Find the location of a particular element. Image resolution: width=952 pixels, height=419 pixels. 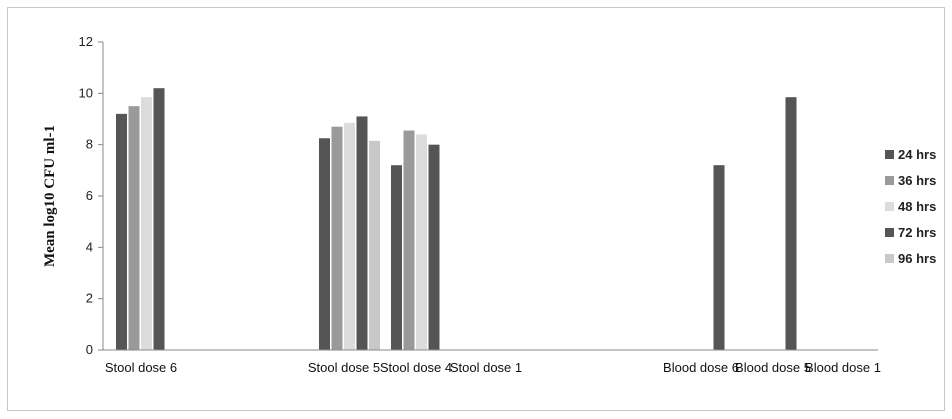

legend-label: 72 hrs is located at coordinates (917, 232).